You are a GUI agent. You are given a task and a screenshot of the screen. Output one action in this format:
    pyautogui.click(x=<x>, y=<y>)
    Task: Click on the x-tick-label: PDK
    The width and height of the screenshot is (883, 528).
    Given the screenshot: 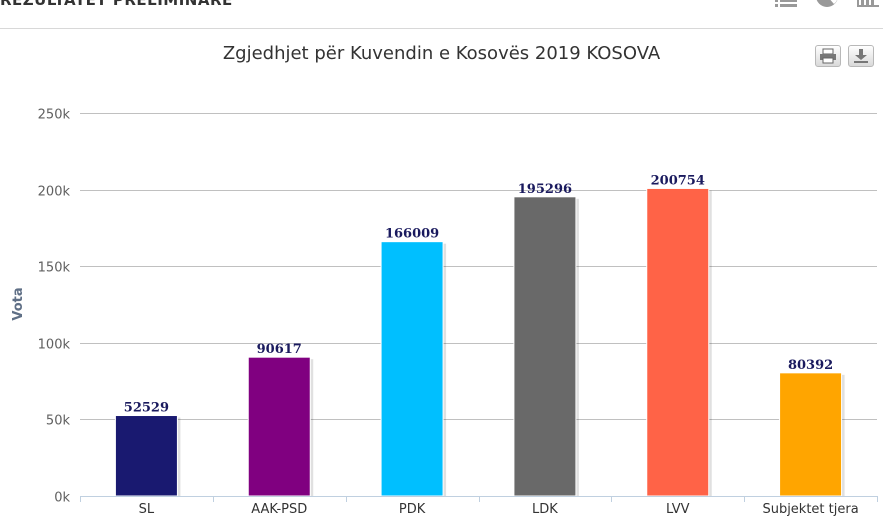 What is the action you would take?
    pyautogui.click(x=412, y=509)
    